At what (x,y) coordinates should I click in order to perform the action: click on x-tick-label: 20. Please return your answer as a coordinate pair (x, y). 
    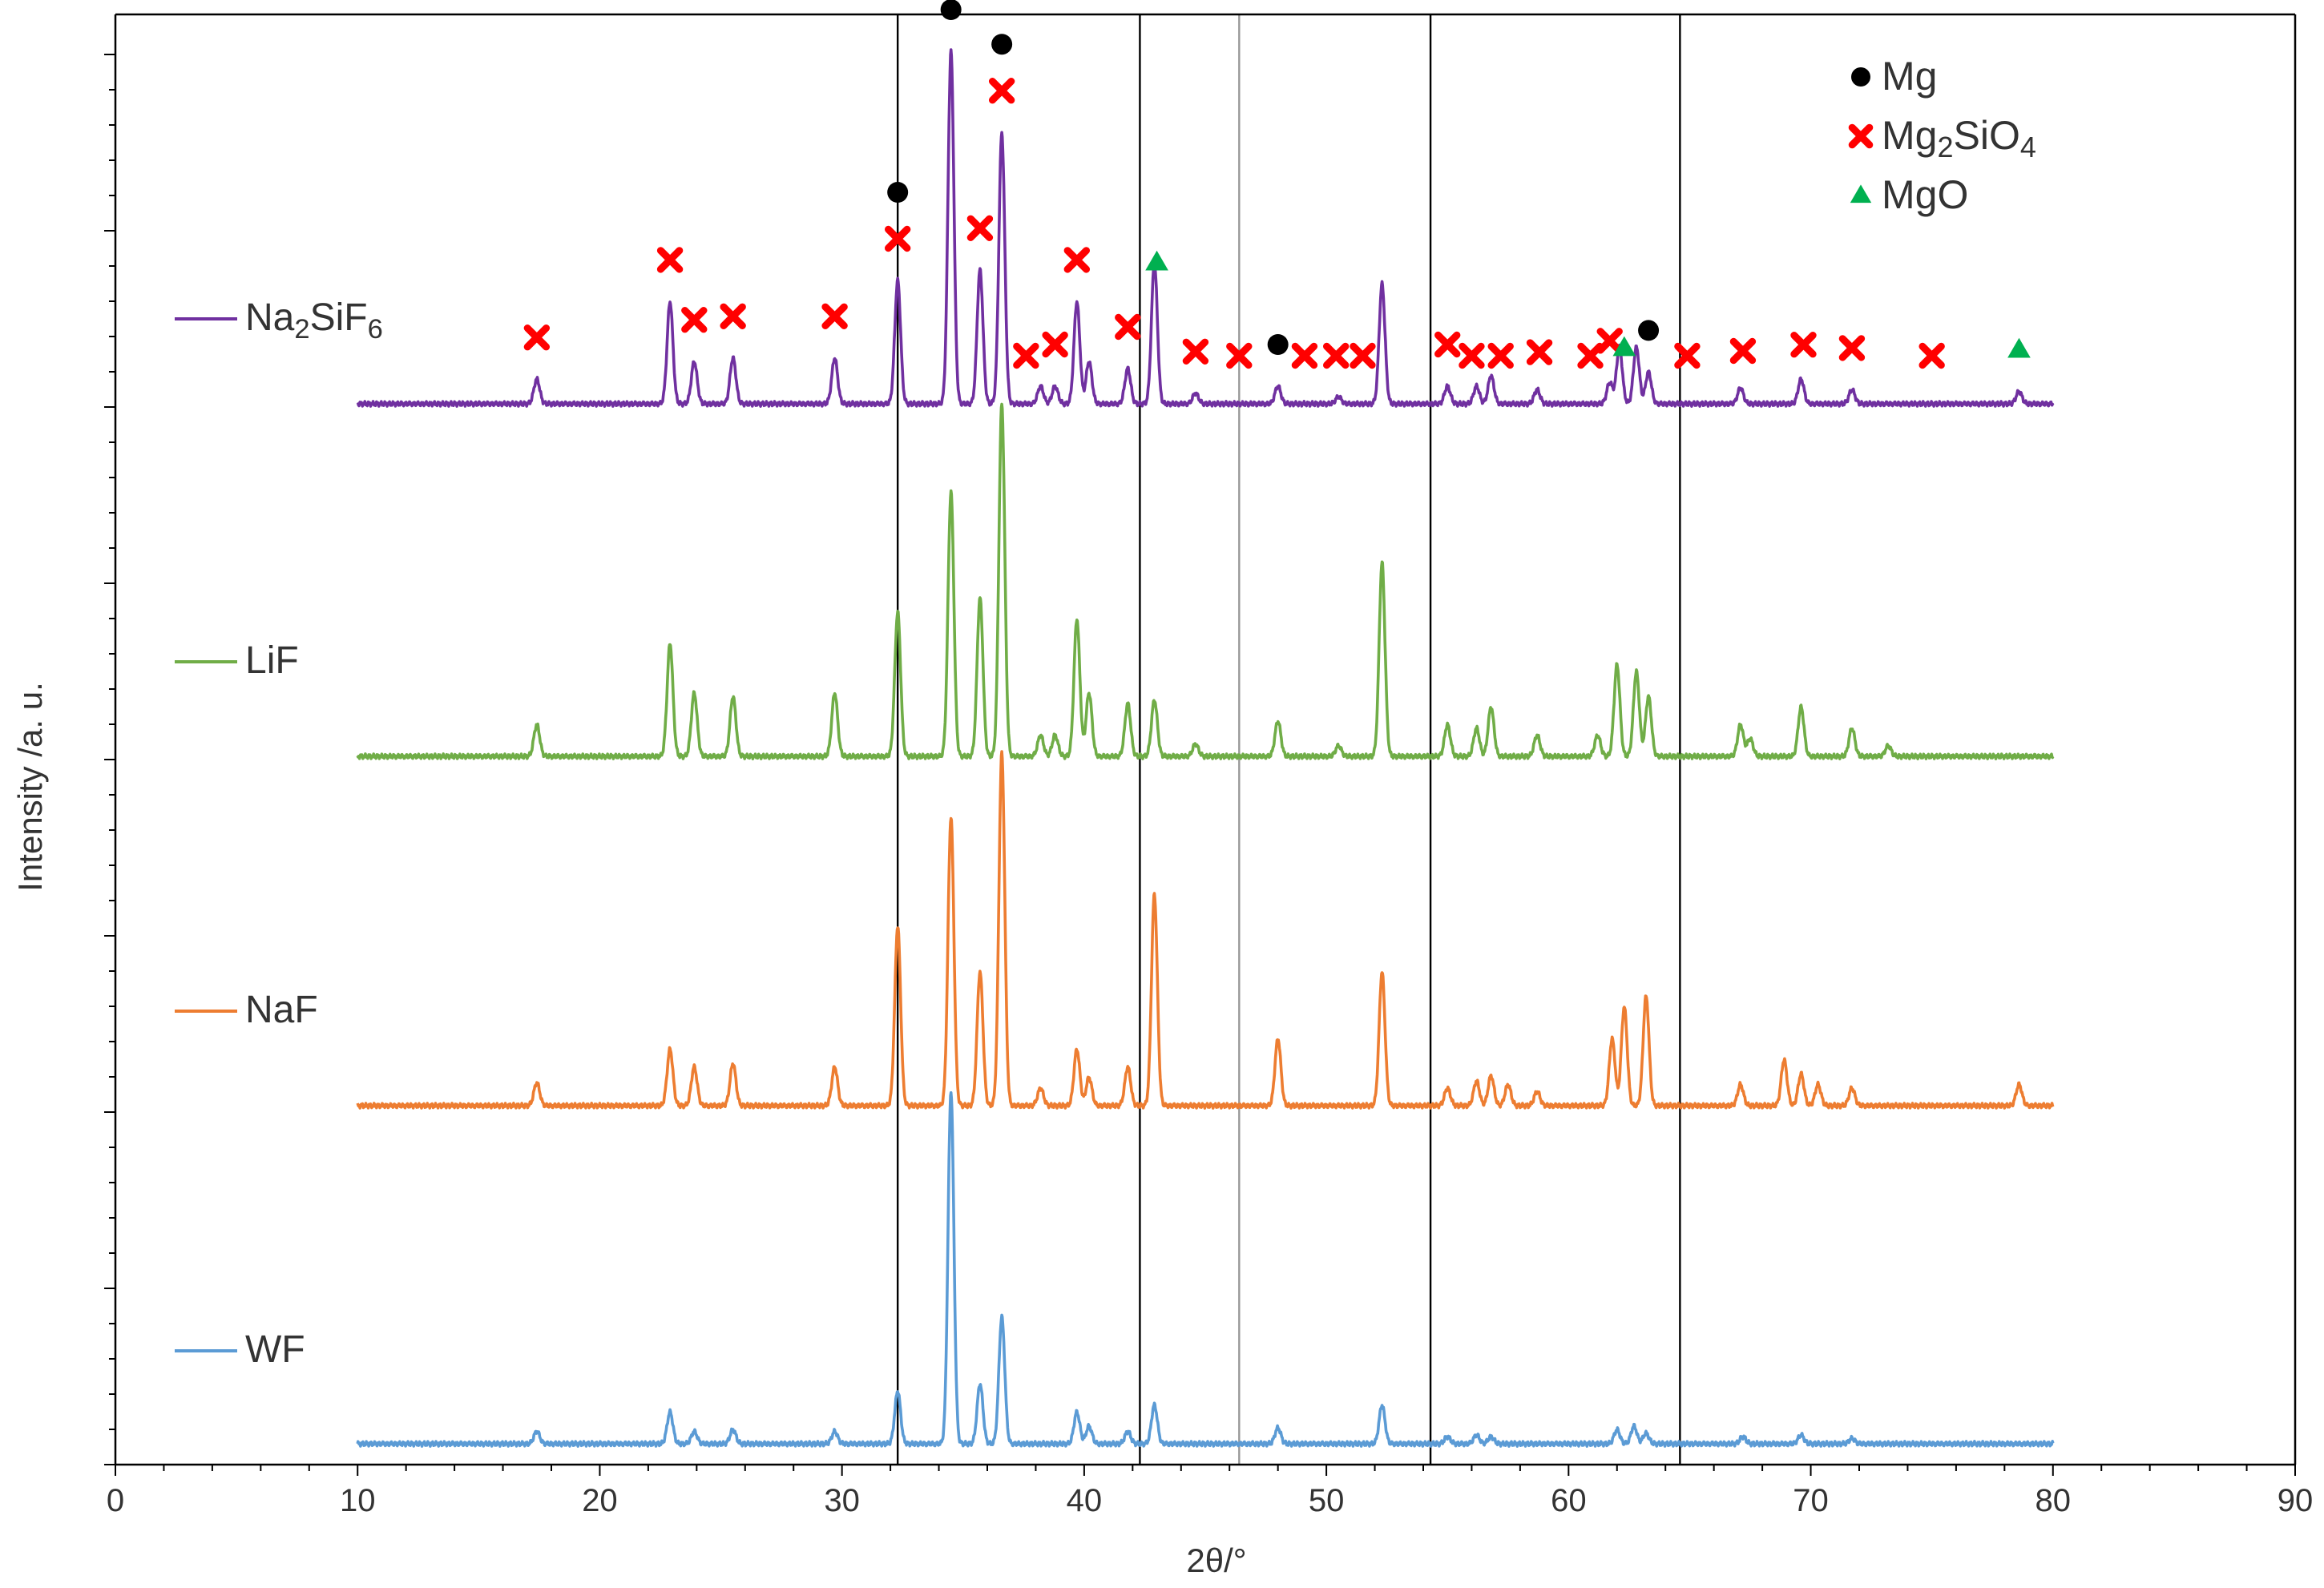
    Looking at the image, I should click on (600, 1501).